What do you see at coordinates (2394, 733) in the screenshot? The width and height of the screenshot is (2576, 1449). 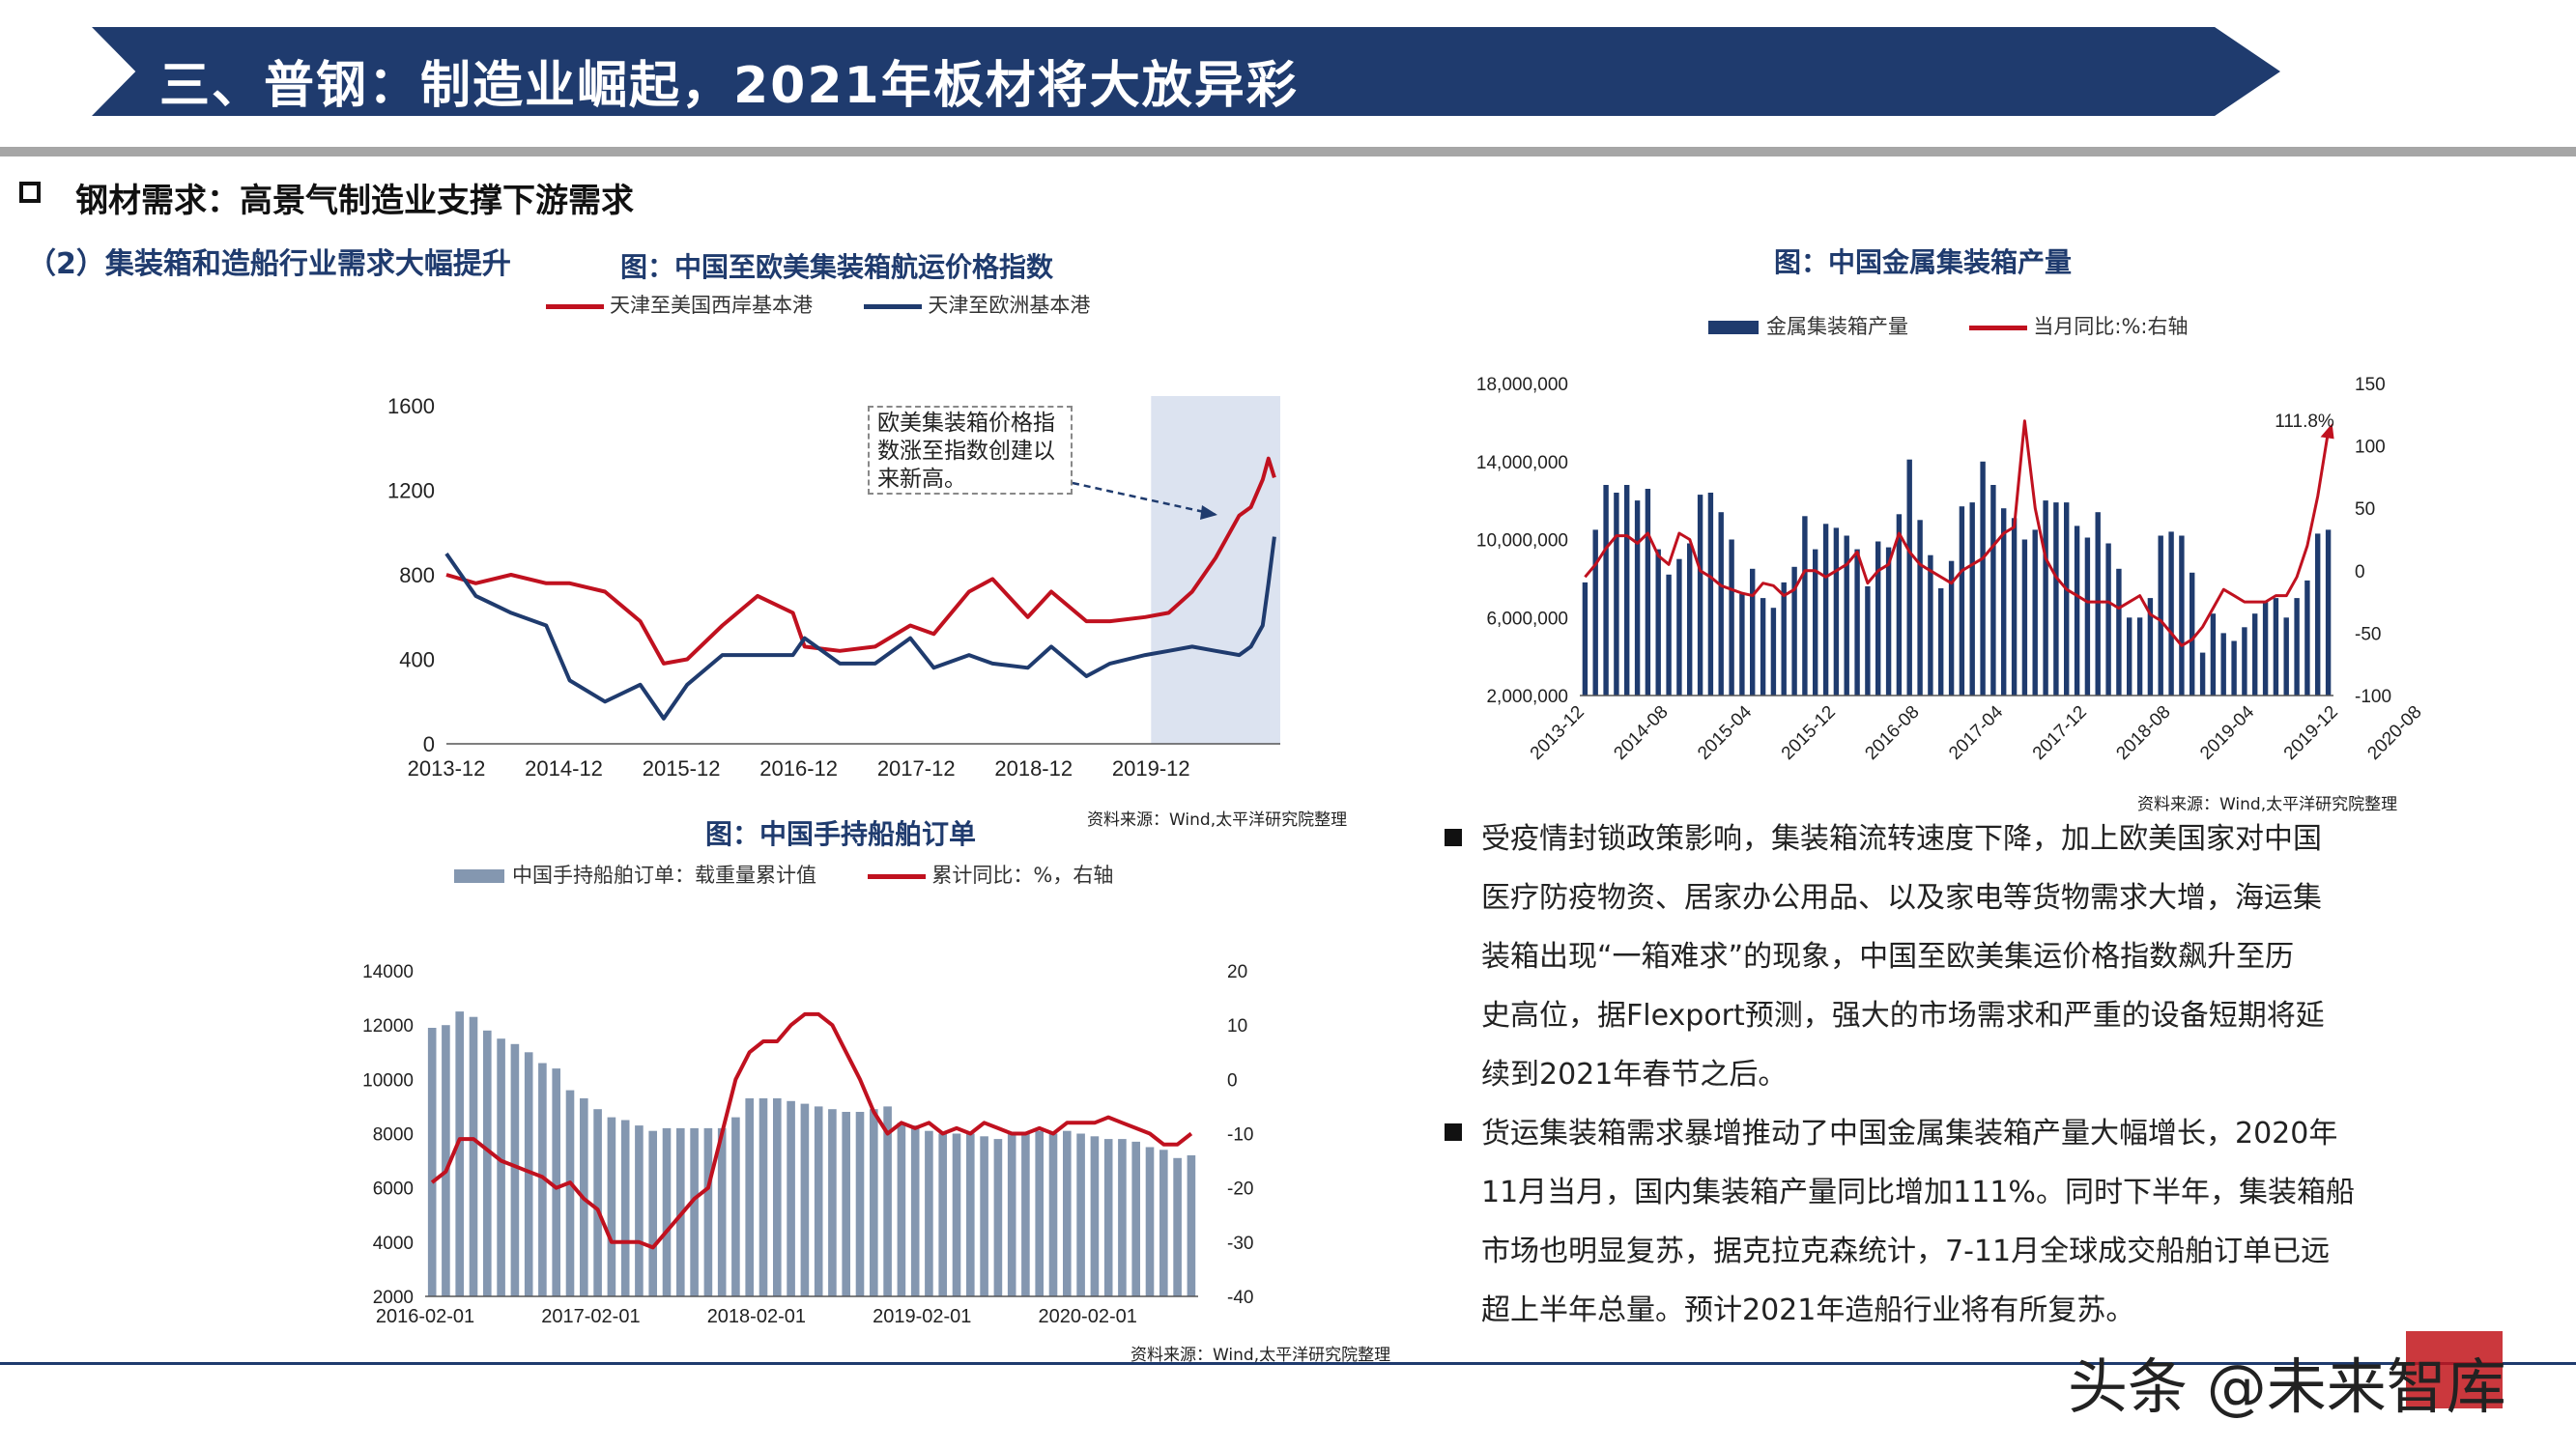 I see `x-tick-label: 2020-08` at bounding box center [2394, 733].